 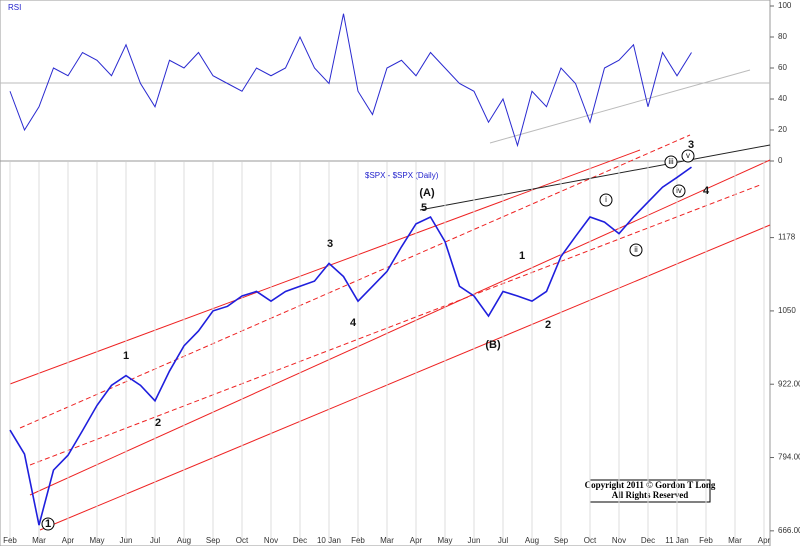 I want to click on wave-label: iii, so click(x=671, y=161).